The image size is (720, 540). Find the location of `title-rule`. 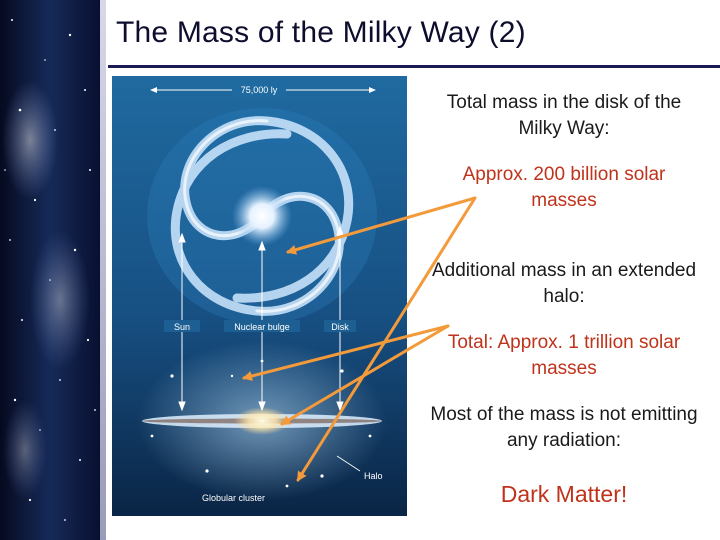

title-rule is located at coordinates (414, 66).